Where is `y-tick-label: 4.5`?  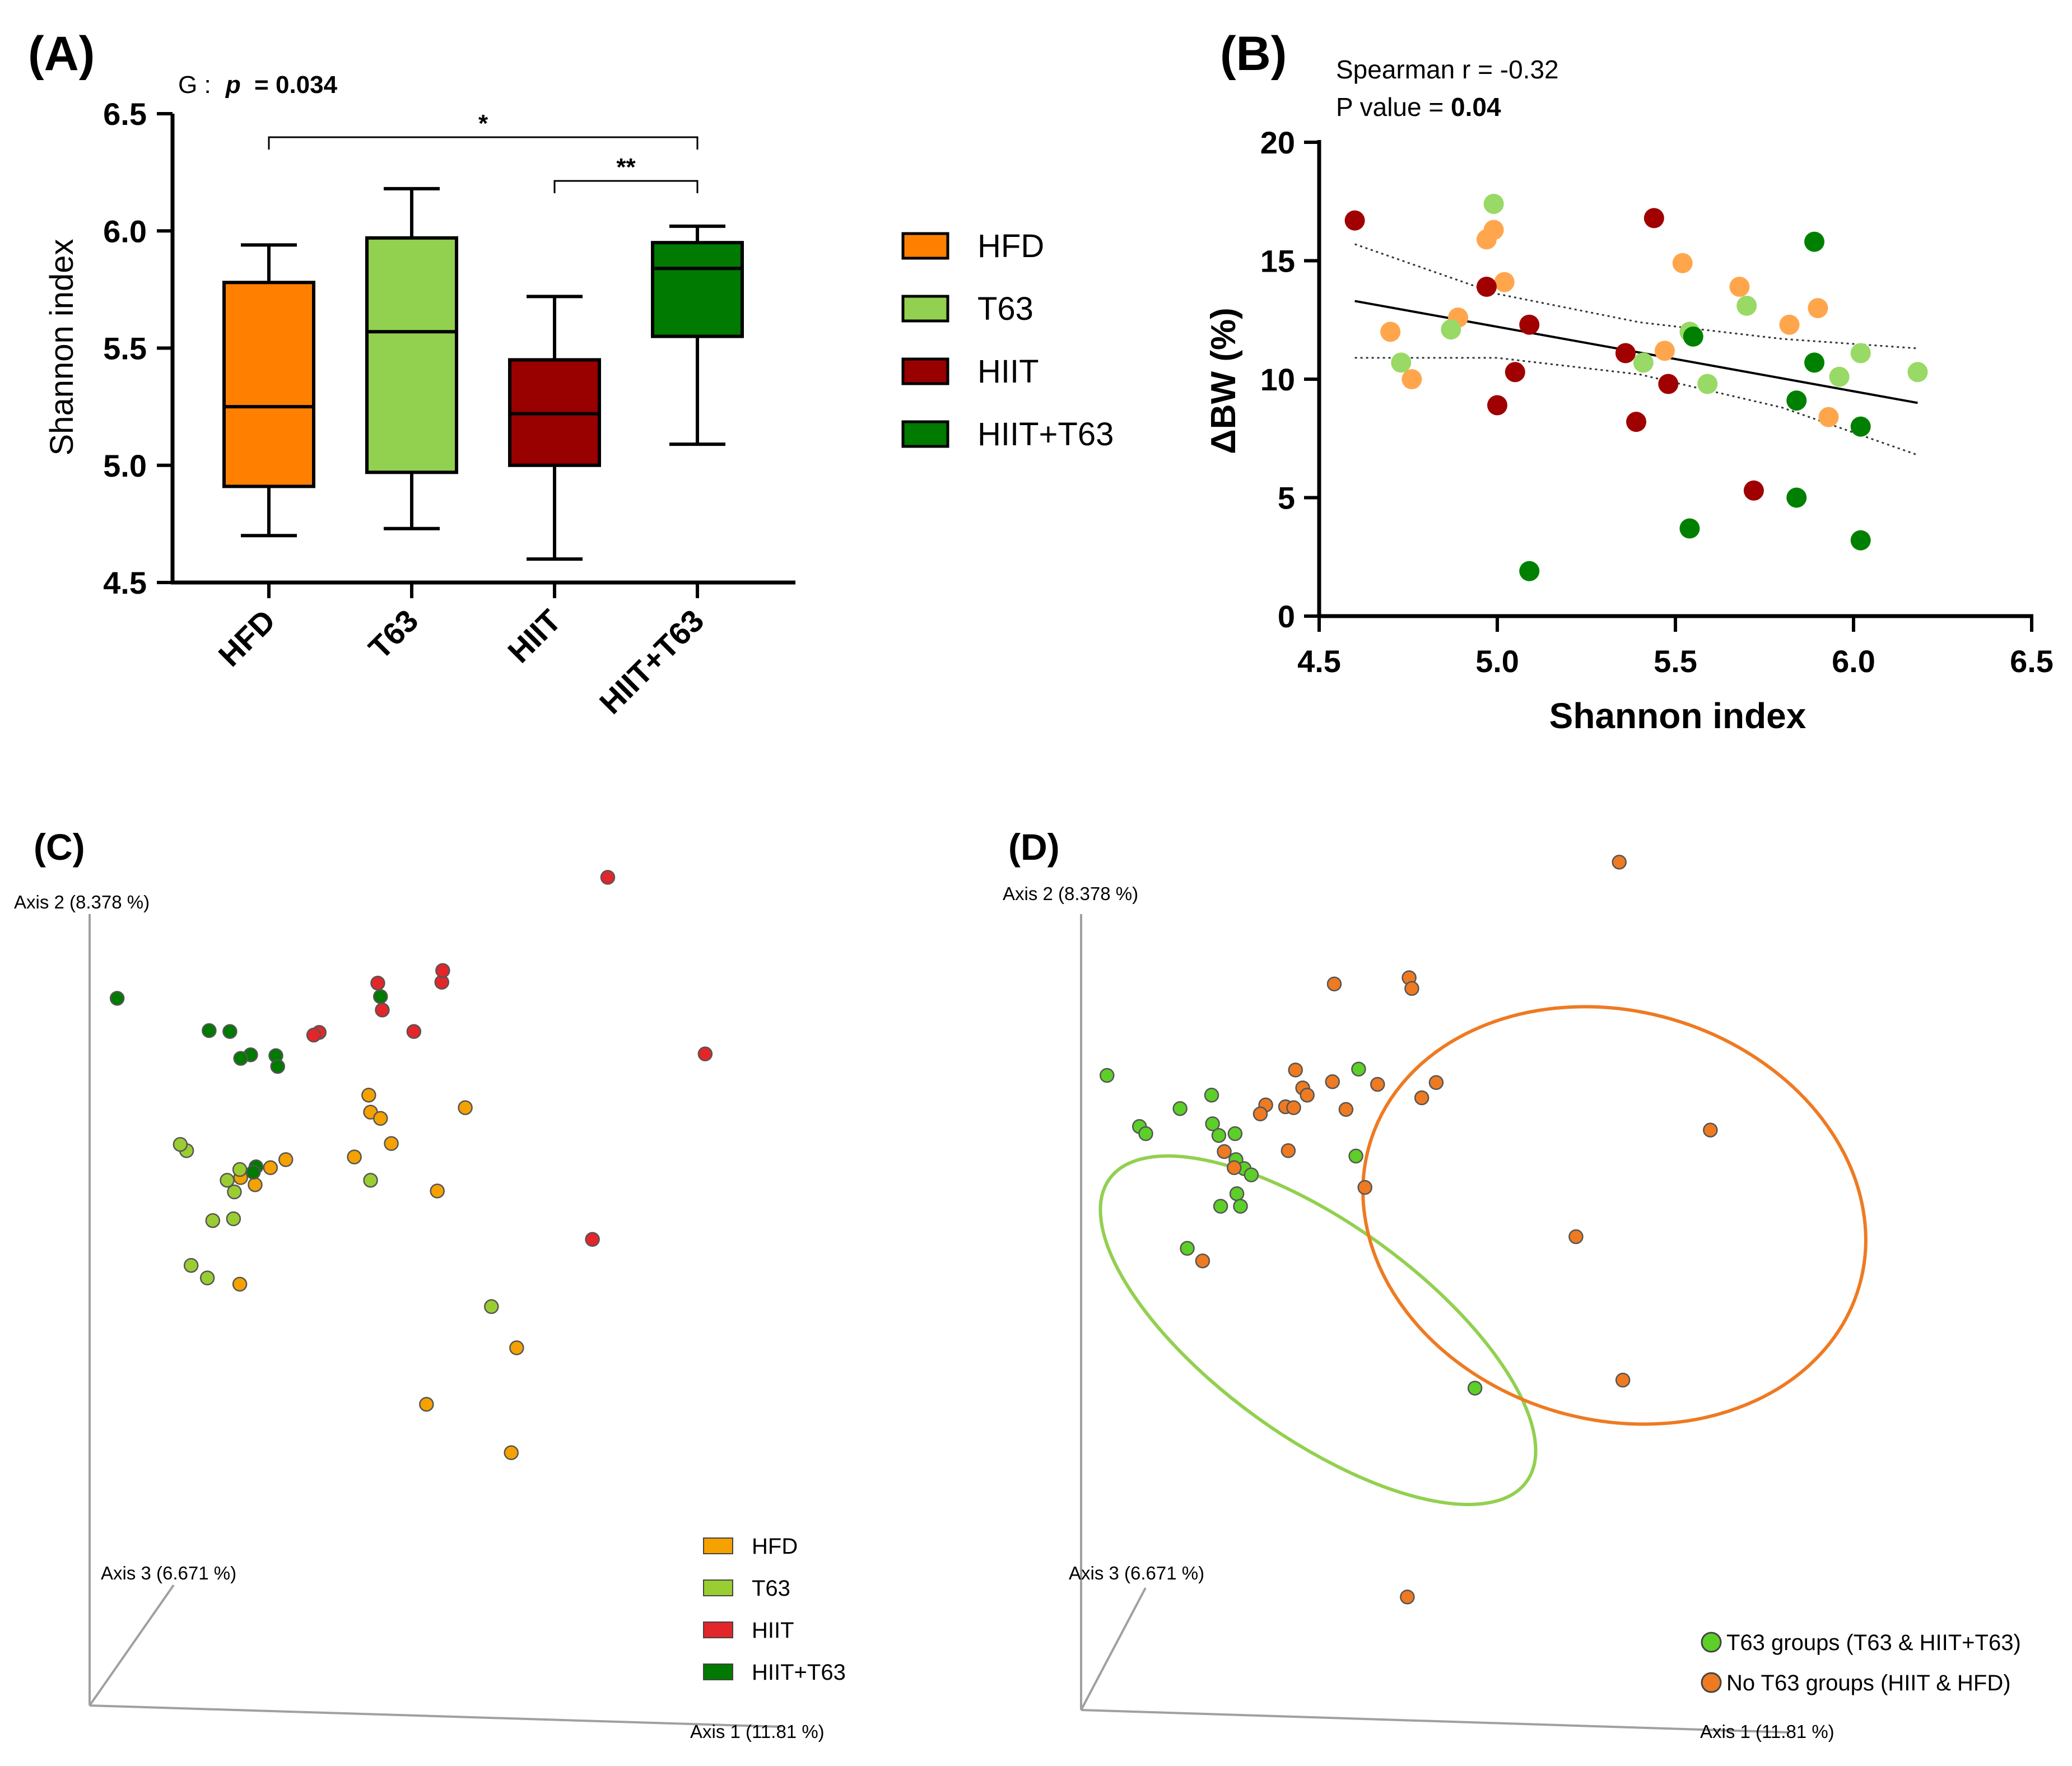
y-tick-label: 4.5 is located at coordinates (125, 582).